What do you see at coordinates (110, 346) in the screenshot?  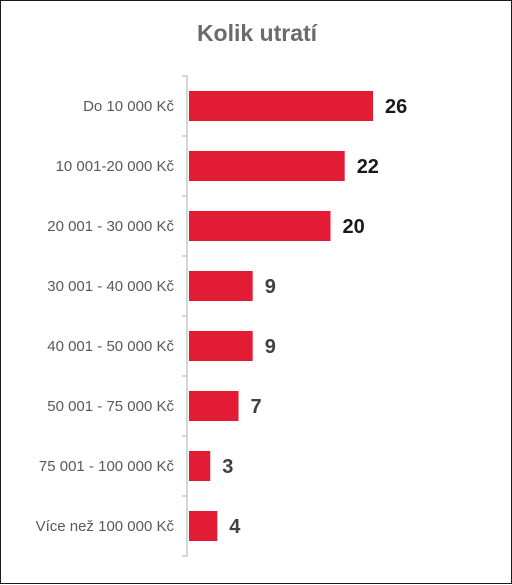 I see `category-label: 40 001 - 50 000 Kč` at bounding box center [110, 346].